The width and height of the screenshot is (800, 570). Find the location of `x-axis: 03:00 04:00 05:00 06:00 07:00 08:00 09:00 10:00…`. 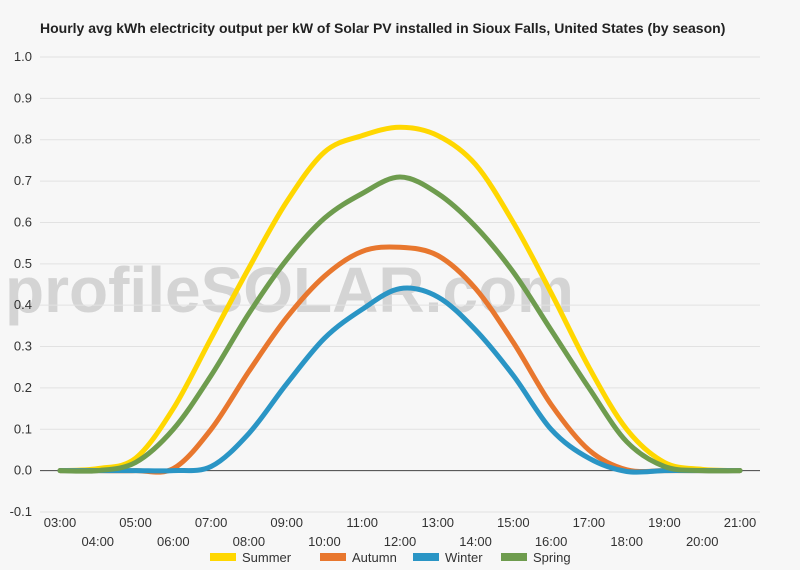

x-axis: 03:00 04:00 05:00 06:00 07:00 08:00 09:00 10:00… is located at coordinates (400, 532).